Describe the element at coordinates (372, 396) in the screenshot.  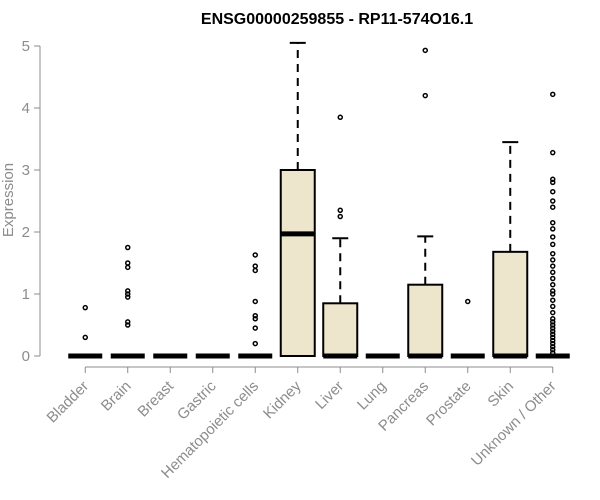
I see `x-tick-label: Lung` at that location.